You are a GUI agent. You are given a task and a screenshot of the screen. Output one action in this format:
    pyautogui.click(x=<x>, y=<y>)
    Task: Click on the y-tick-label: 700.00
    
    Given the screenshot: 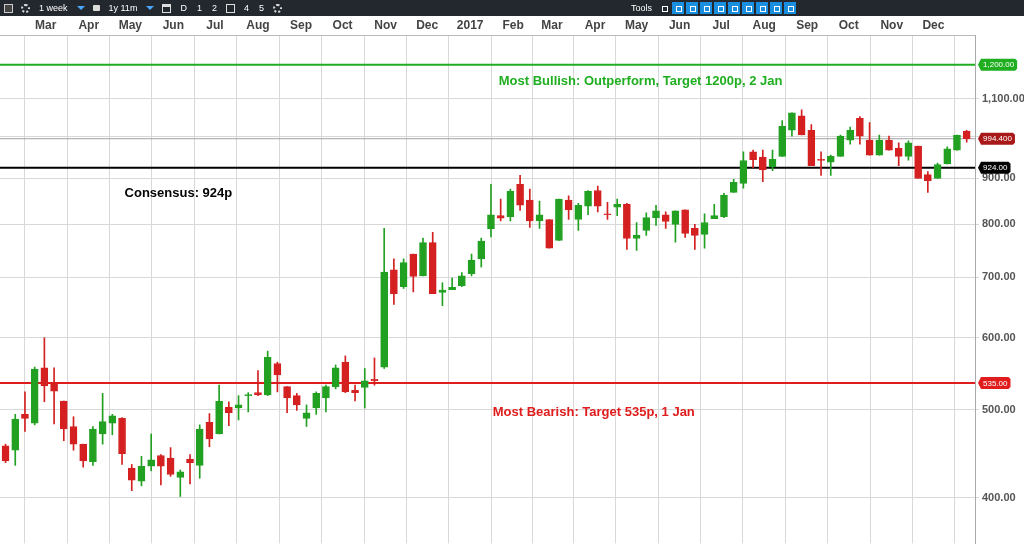 What is the action you would take?
    pyautogui.click(x=999, y=276)
    